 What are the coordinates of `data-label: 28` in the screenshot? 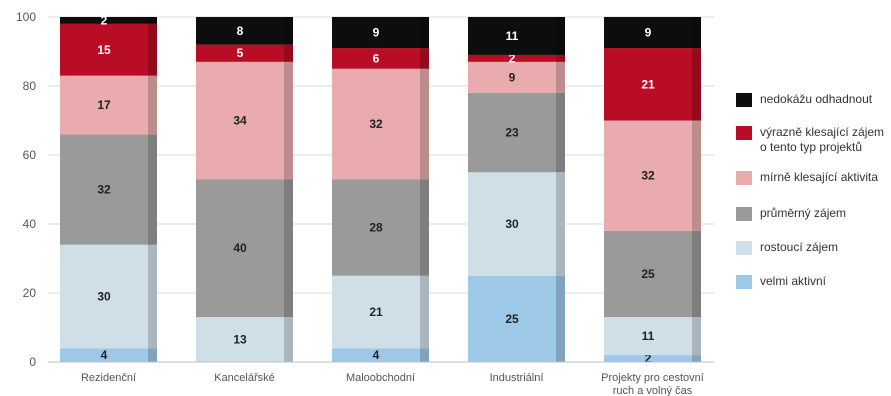 It's located at (376, 227).